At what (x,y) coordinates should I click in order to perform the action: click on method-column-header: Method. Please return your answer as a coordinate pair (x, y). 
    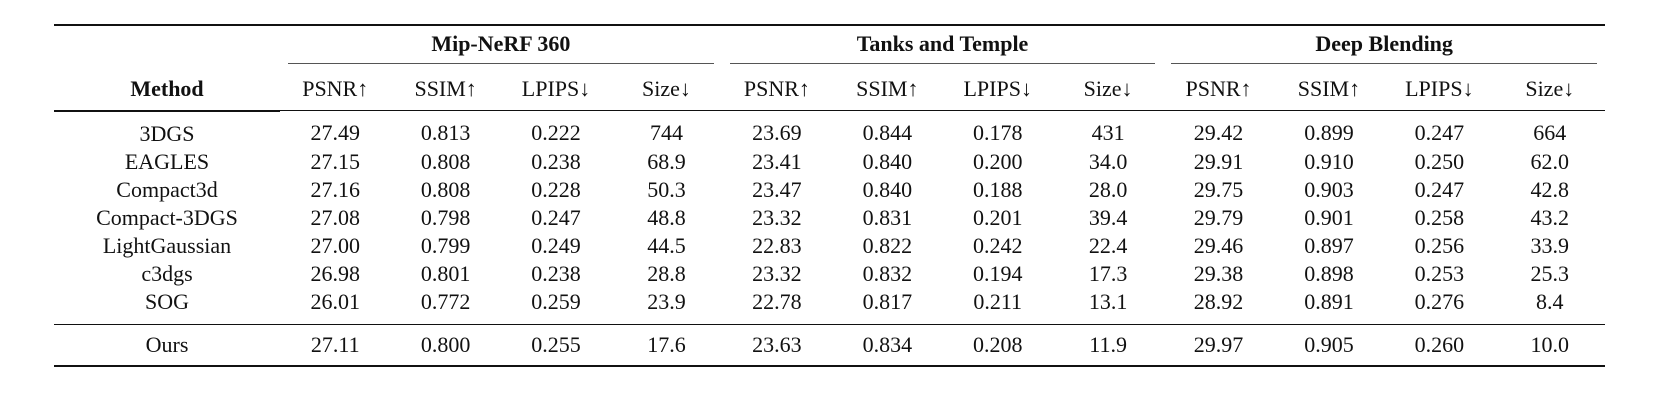
    Looking at the image, I should click on (167, 68).